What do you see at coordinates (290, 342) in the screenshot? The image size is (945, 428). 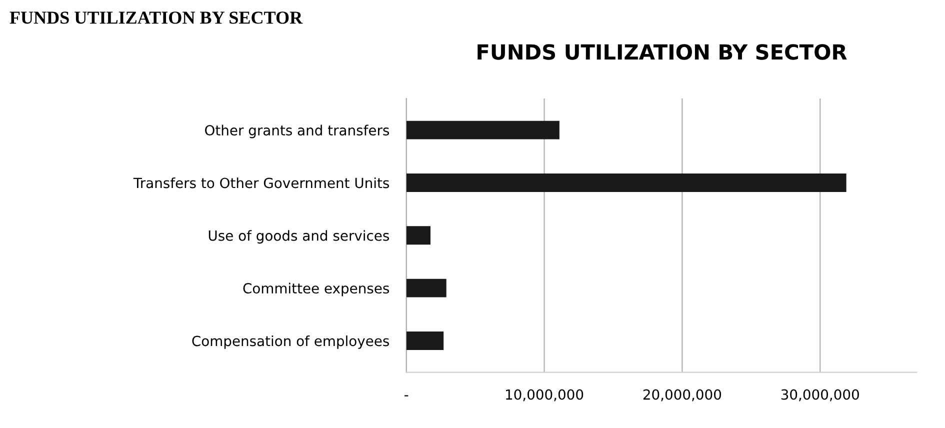 I see `y-tick-label: Compensation of employees` at bounding box center [290, 342].